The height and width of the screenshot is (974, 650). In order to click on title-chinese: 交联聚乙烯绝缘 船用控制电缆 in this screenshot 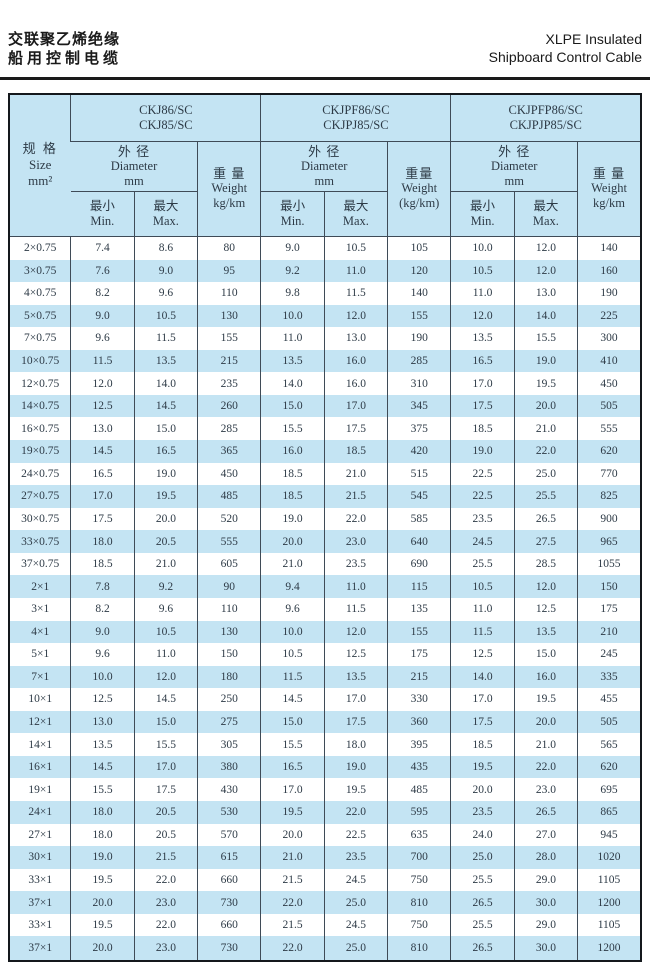, I will do `click(65, 49)`.